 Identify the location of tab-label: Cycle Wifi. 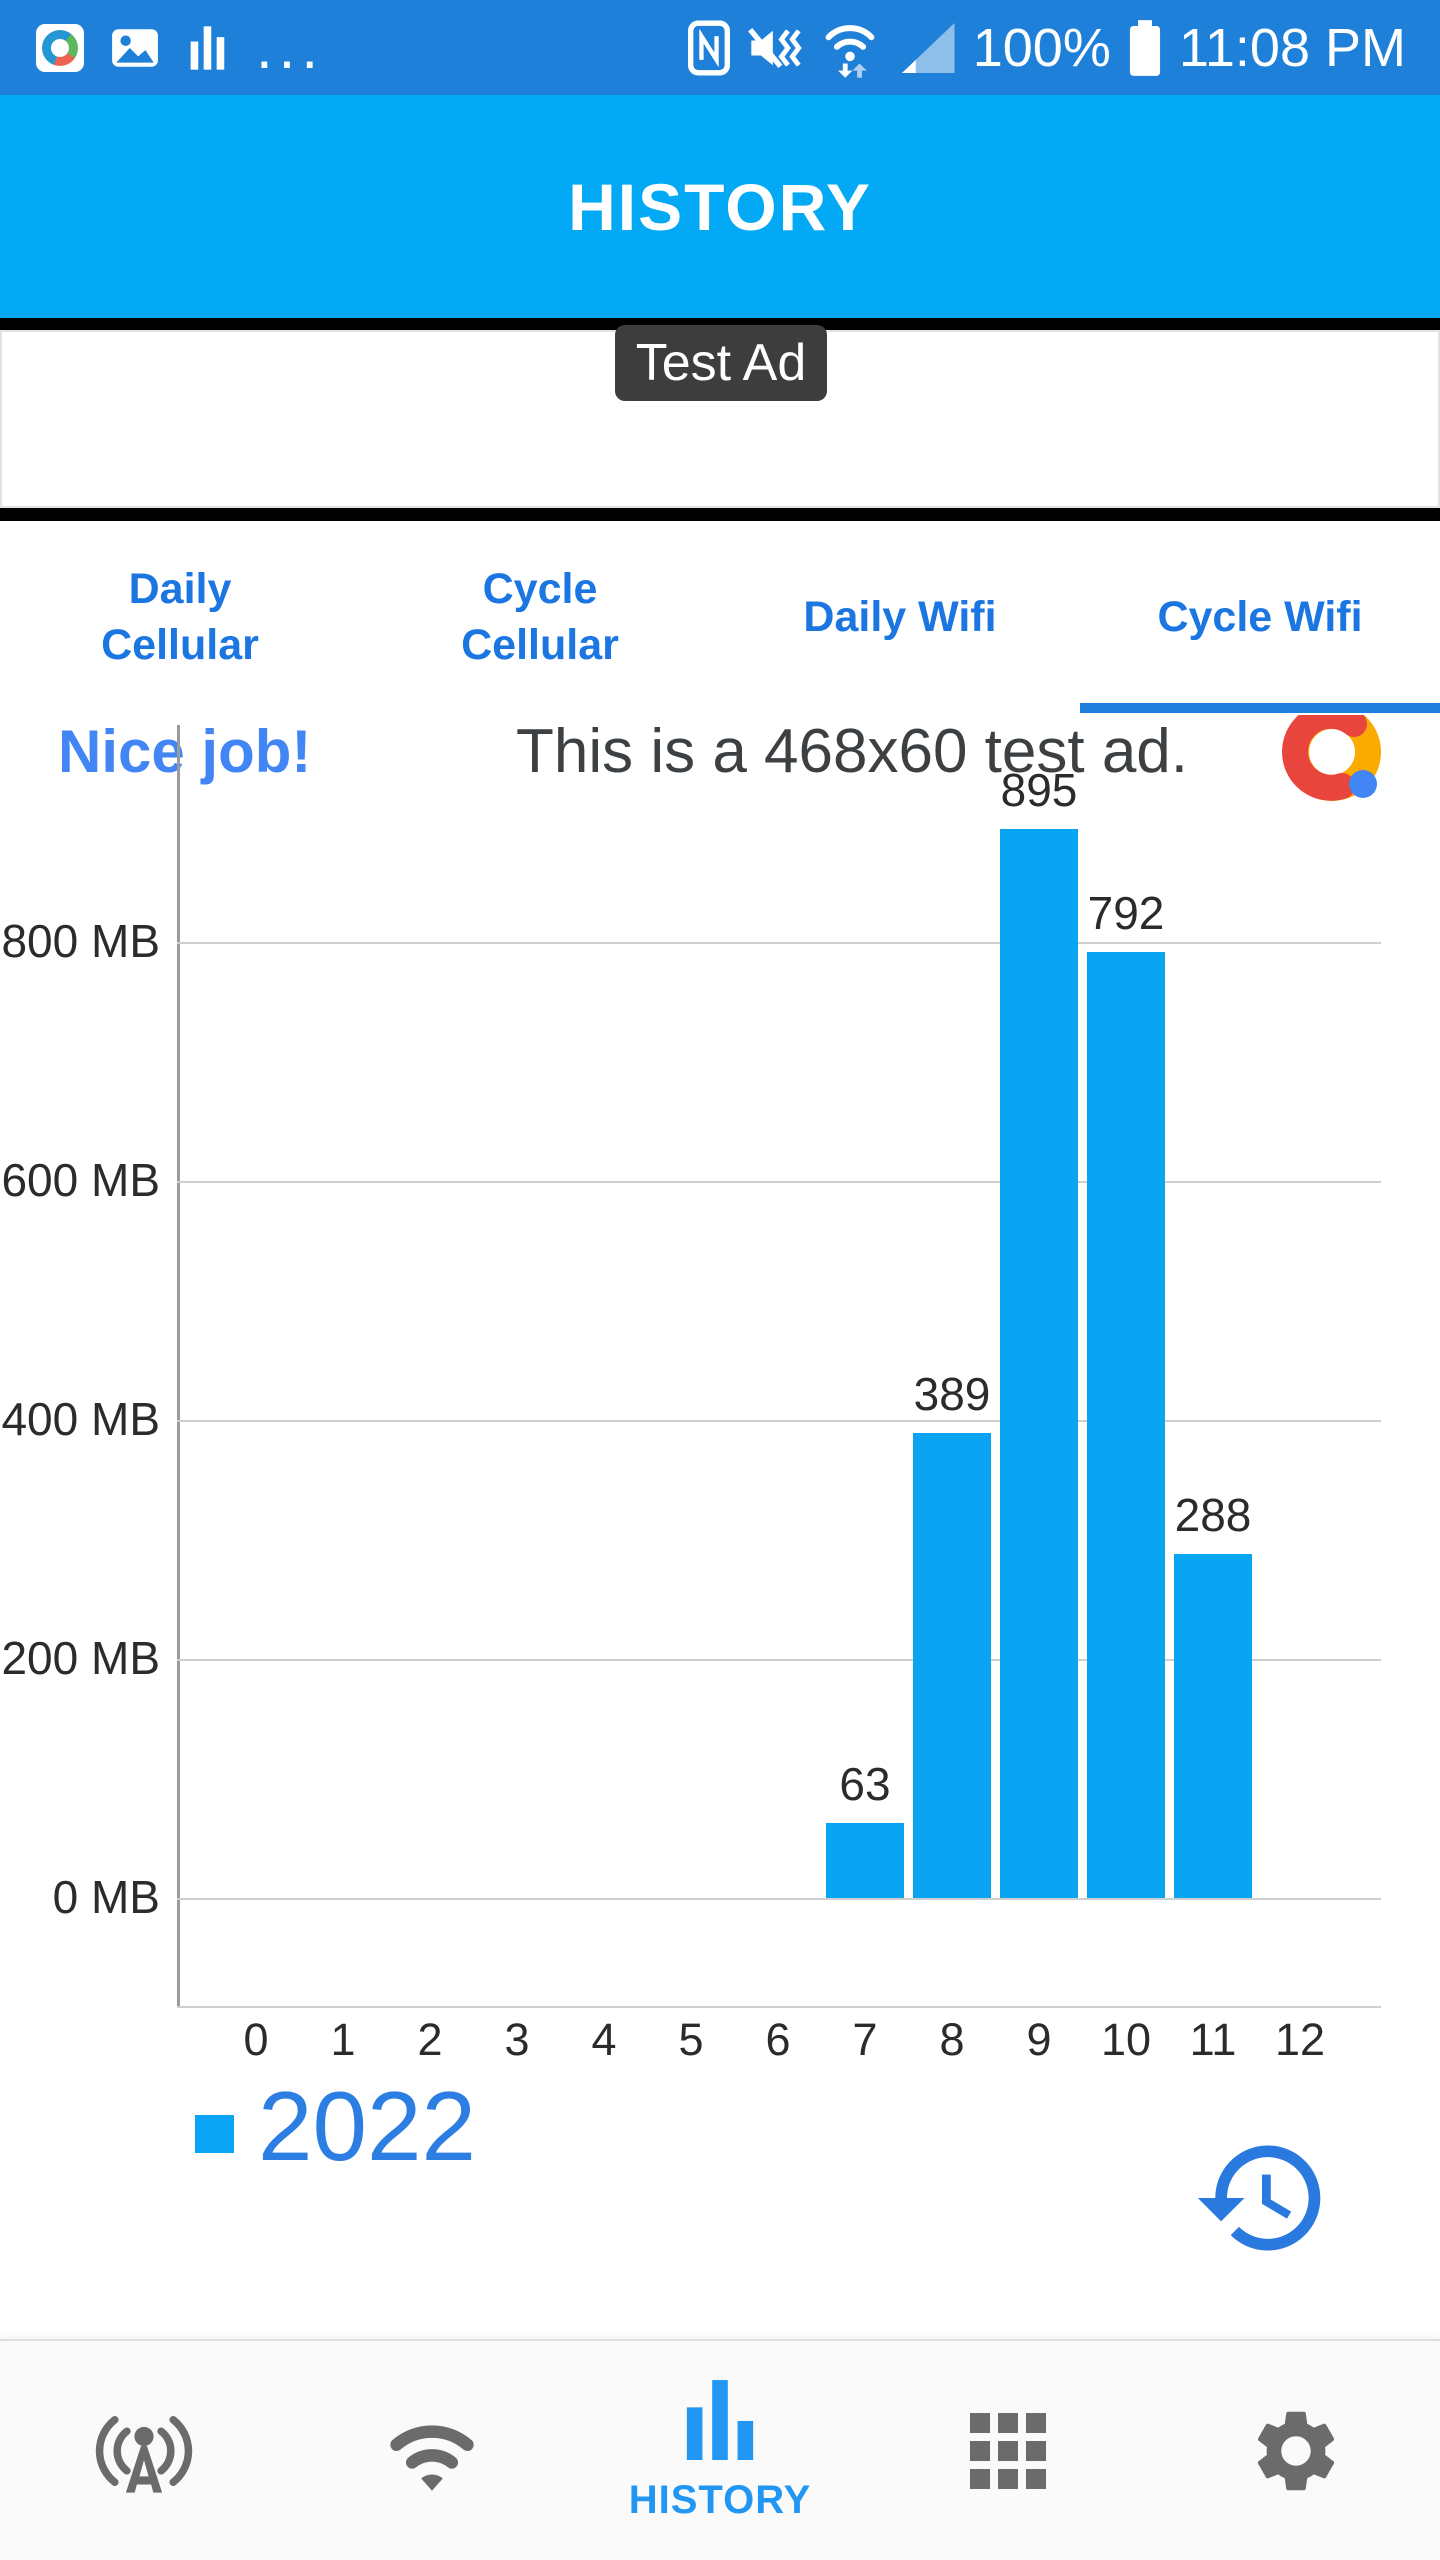
(1260, 617).